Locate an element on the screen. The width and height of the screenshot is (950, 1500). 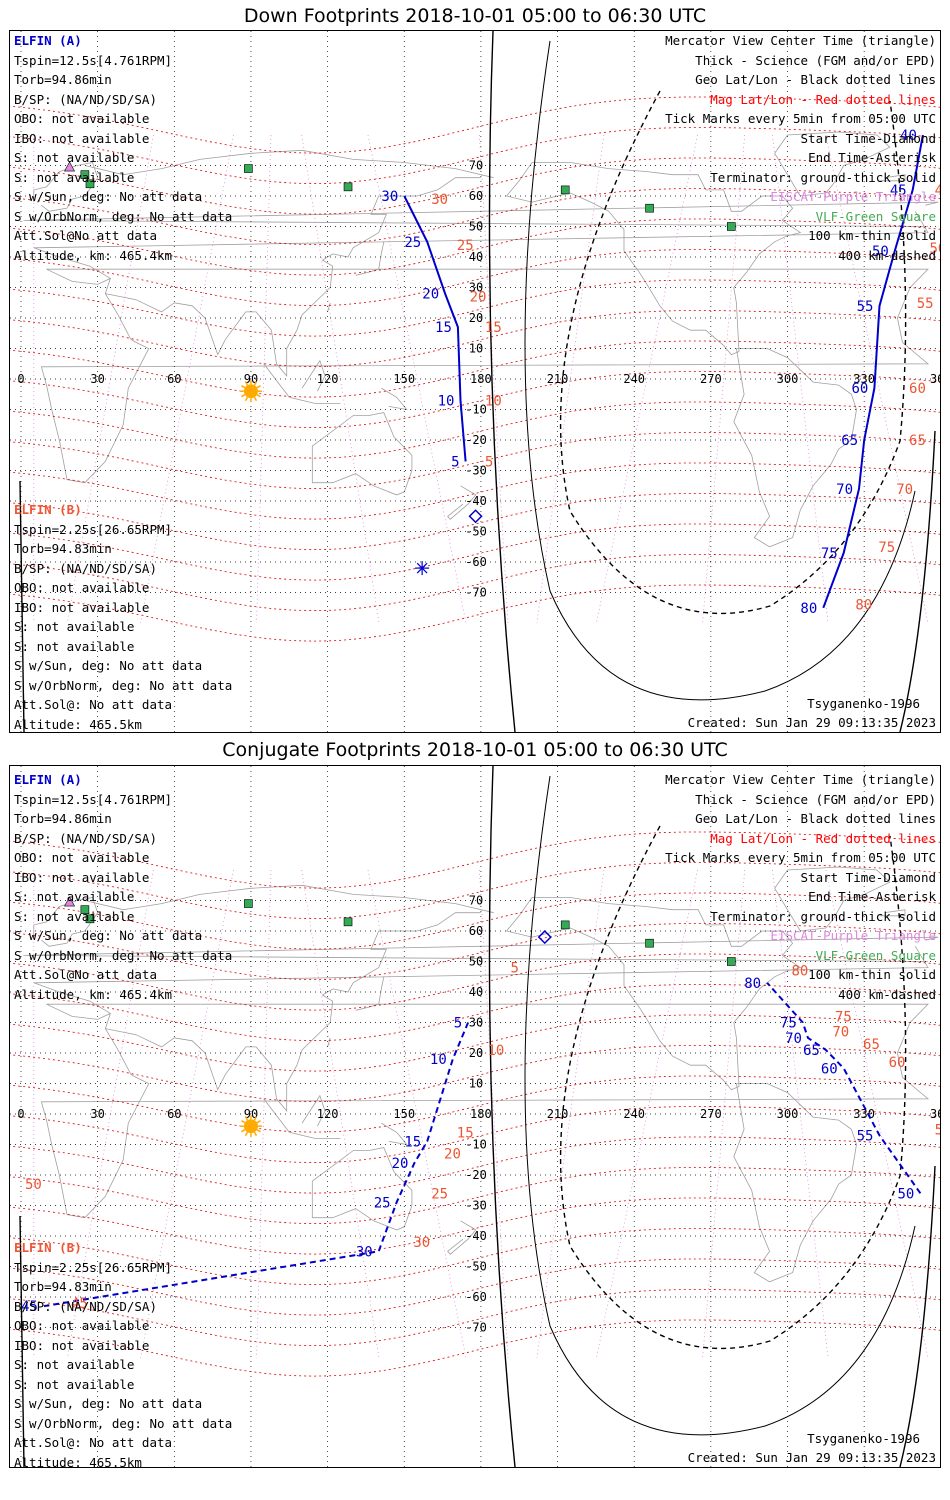
lat-tick-label: 40 is located at coordinates (476, 257).